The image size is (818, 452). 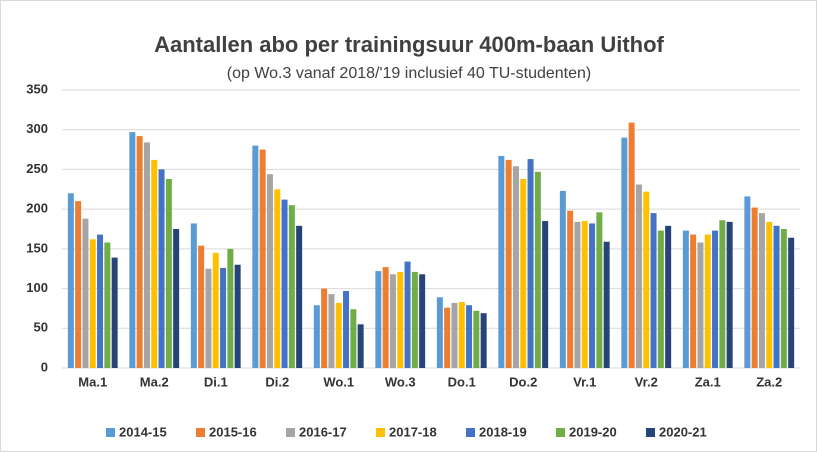 What do you see at coordinates (708, 381) in the screenshot?
I see `x-tick-label: Za.1` at bounding box center [708, 381].